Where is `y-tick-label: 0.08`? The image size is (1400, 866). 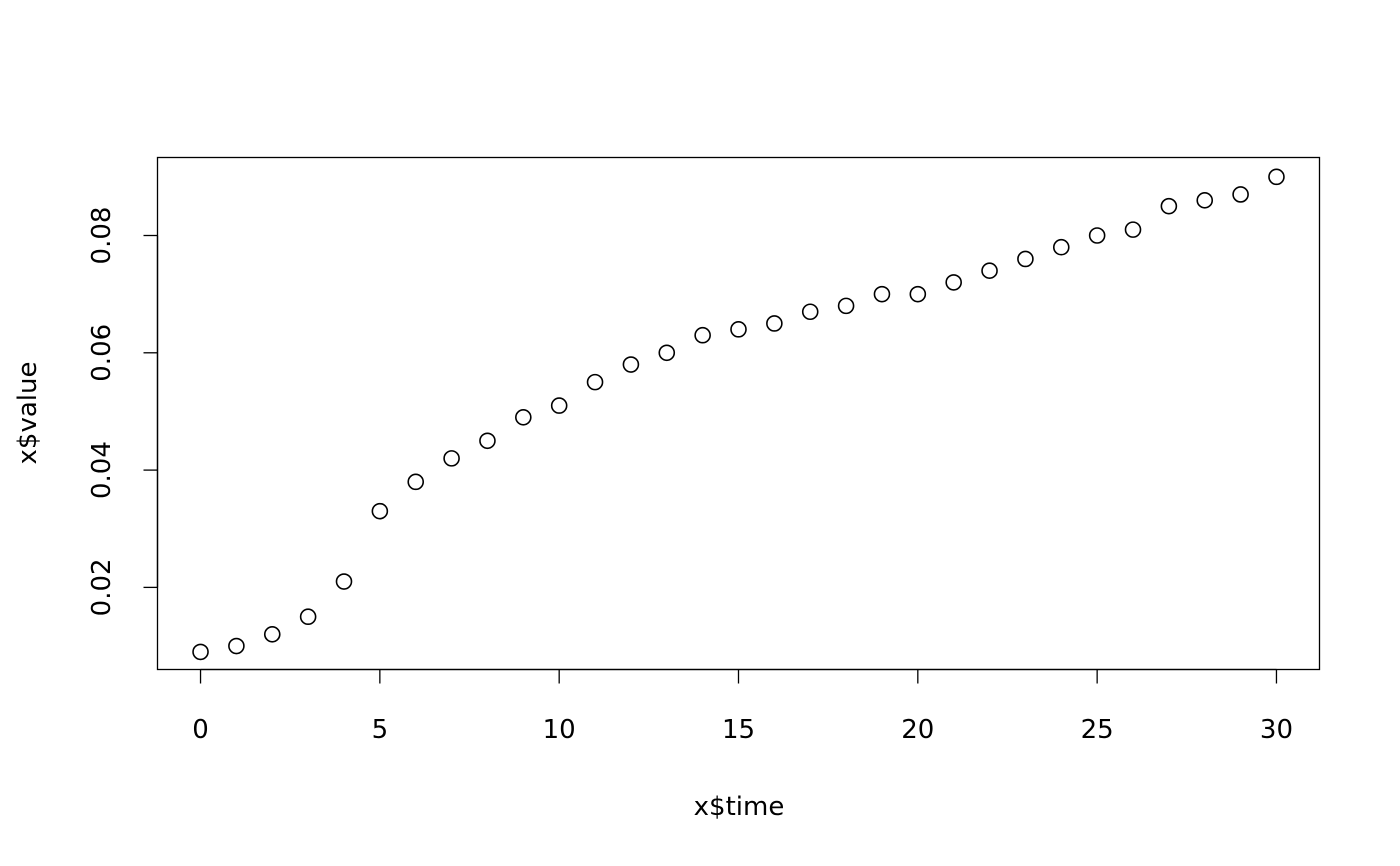 y-tick-label: 0.08 is located at coordinates (102, 236).